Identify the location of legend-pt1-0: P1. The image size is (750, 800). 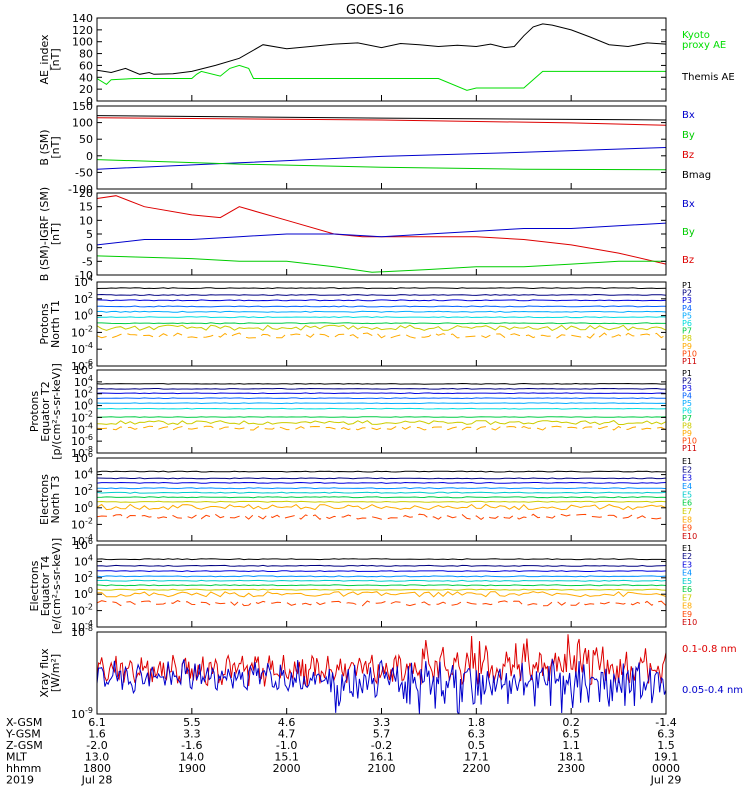
(687, 285).